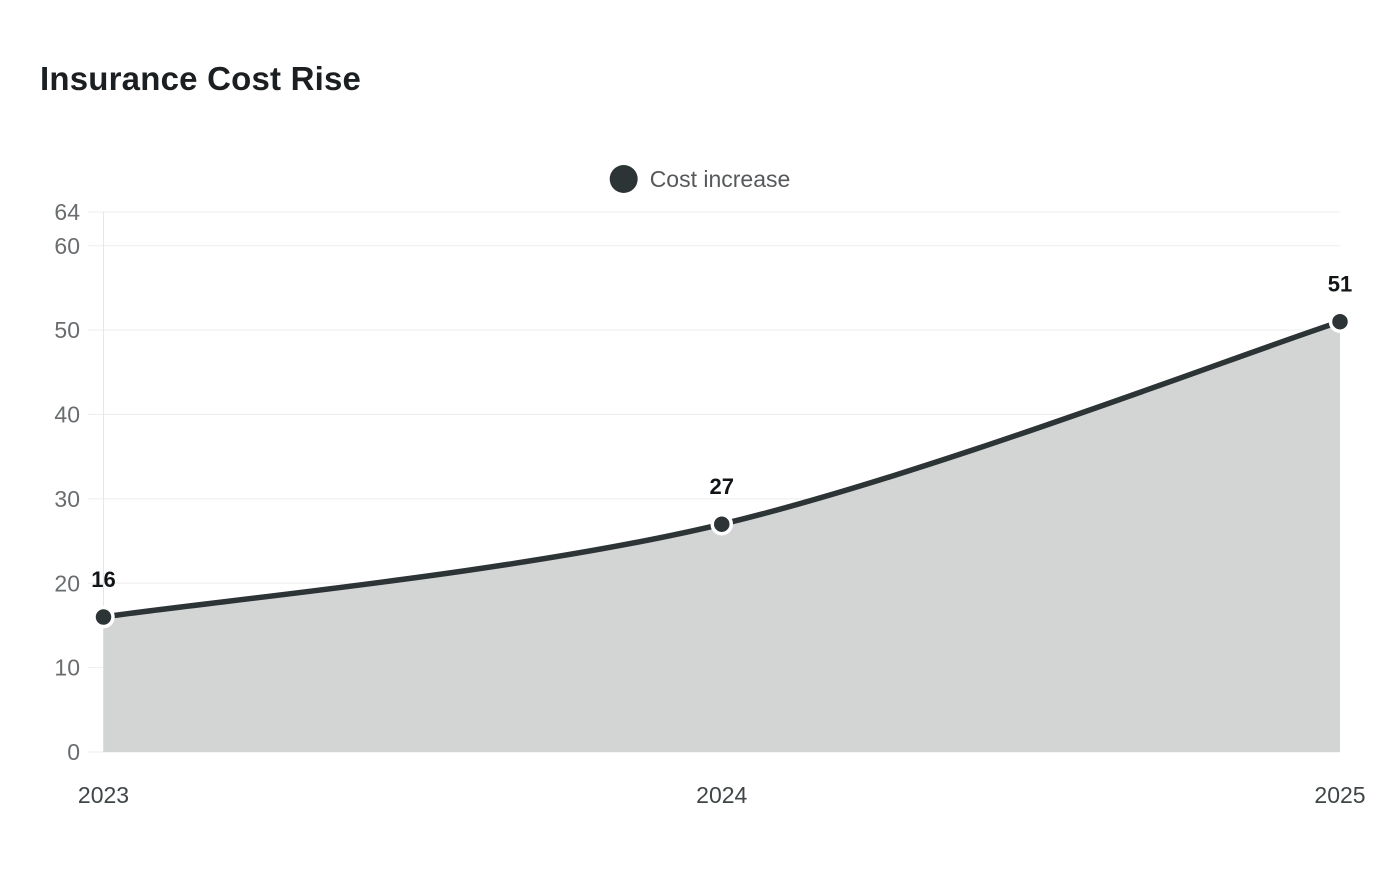 This screenshot has width=1400, height=880. What do you see at coordinates (67, 330) in the screenshot?
I see `y-axis-tick-label: 50` at bounding box center [67, 330].